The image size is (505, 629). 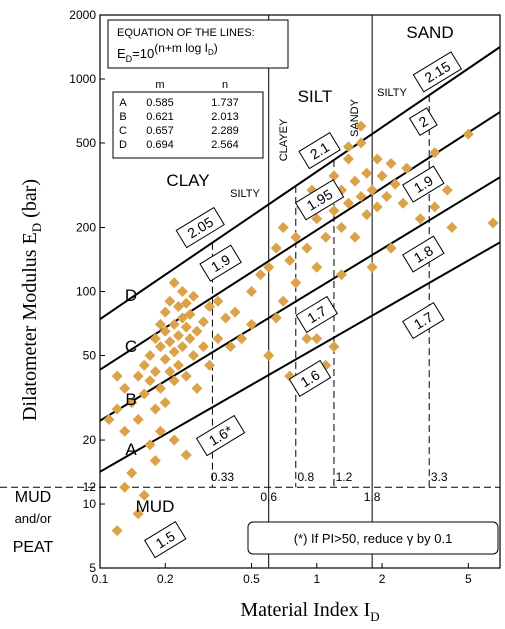 What do you see at coordinates (187, 180) in the screenshot?
I see `zone-label: CLAY` at bounding box center [187, 180].